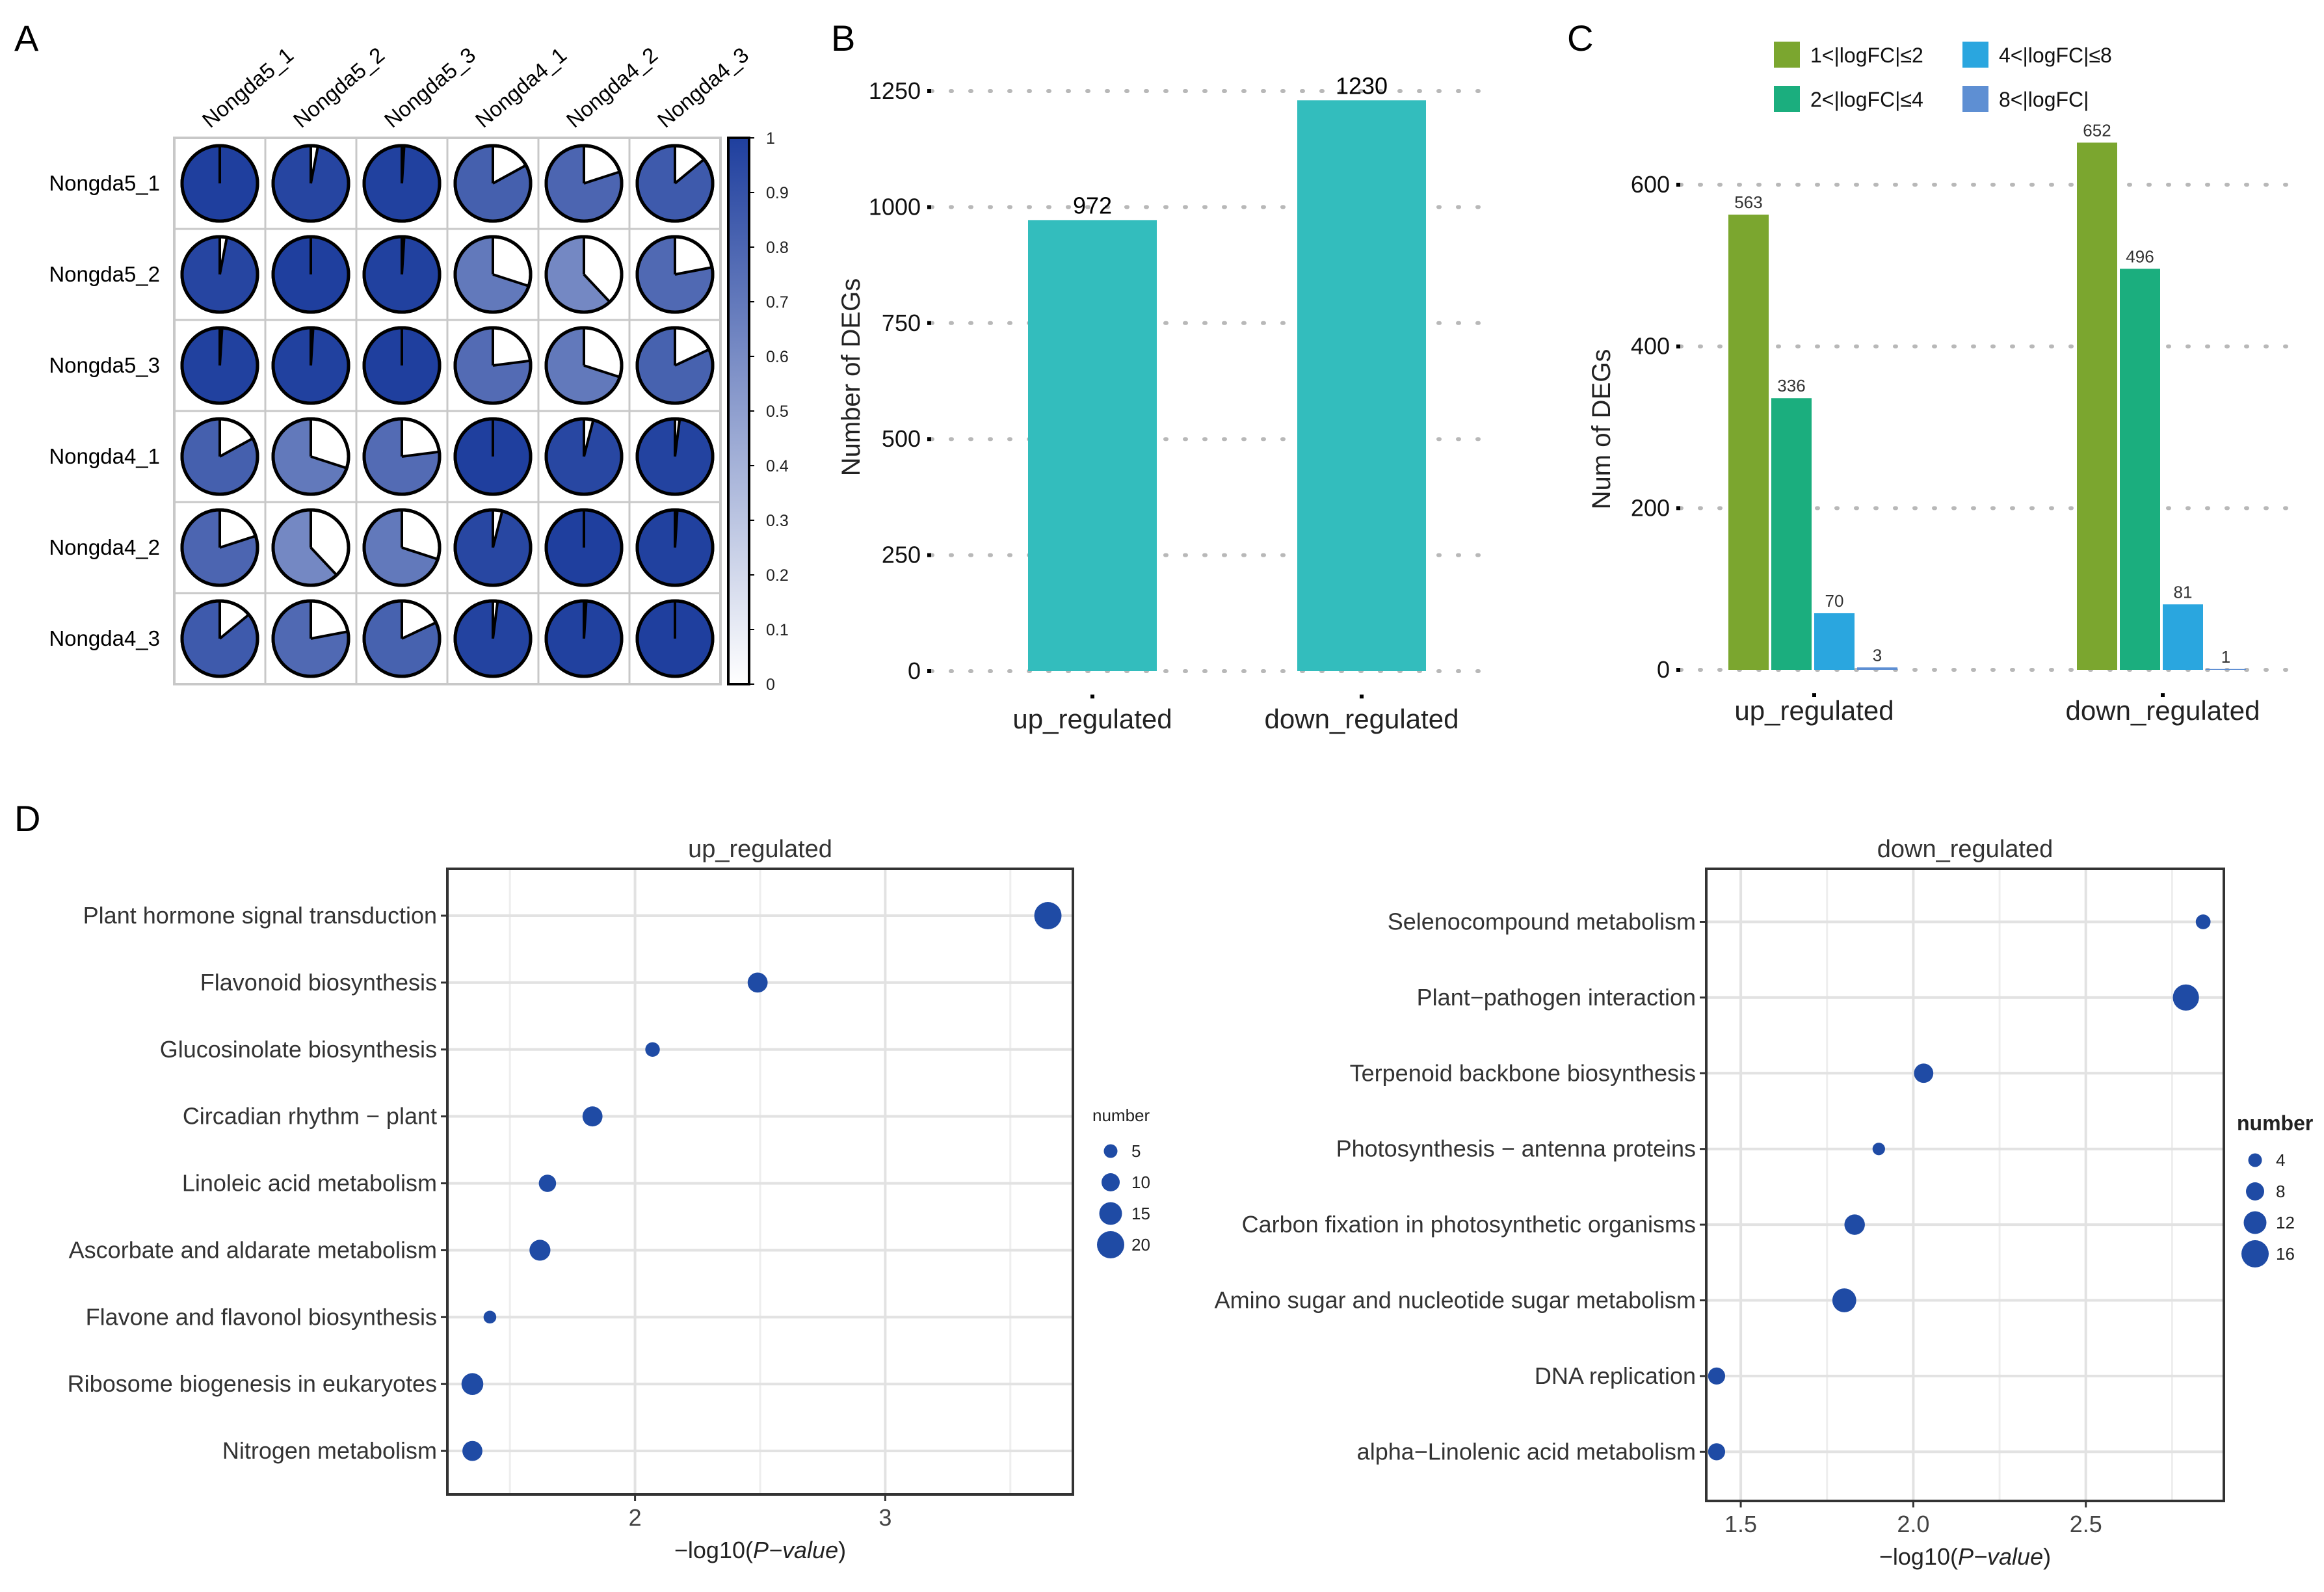 The image size is (2324, 1592). What do you see at coordinates (1835, 641) in the screenshot?
I see `bar-up_regulated-s2` at bounding box center [1835, 641].